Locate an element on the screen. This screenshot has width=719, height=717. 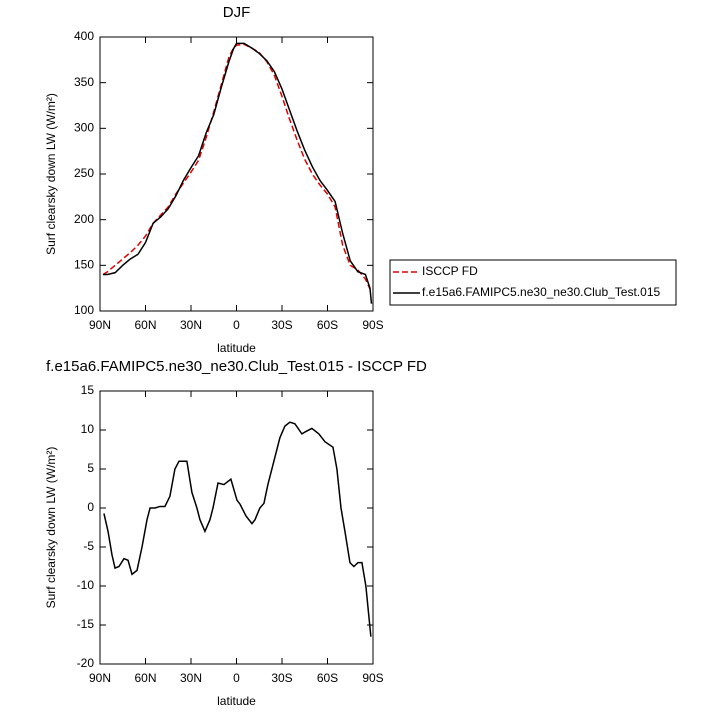
y-tick-label: -20 is located at coordinates (86, 663).